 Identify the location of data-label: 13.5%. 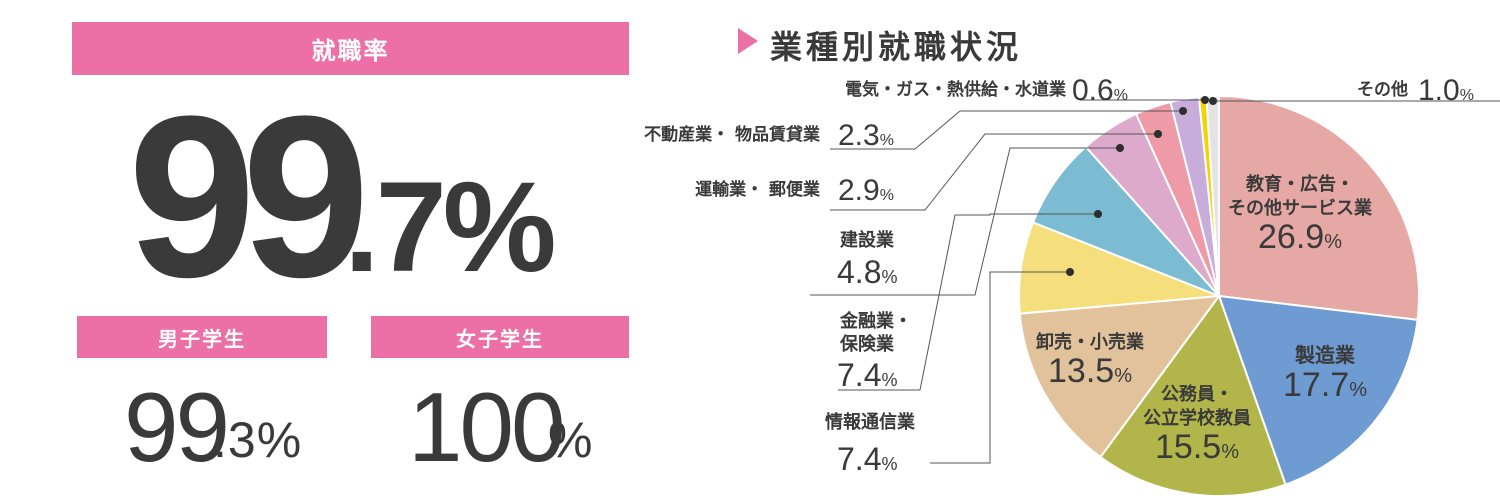
(1090, 371).